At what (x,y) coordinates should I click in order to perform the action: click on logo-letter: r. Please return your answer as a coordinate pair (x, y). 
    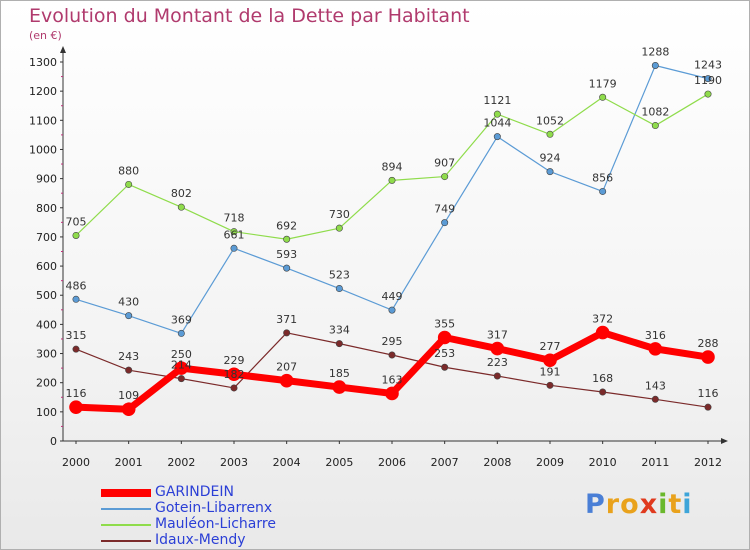
    Looking at the image, I should click on (613, 504).